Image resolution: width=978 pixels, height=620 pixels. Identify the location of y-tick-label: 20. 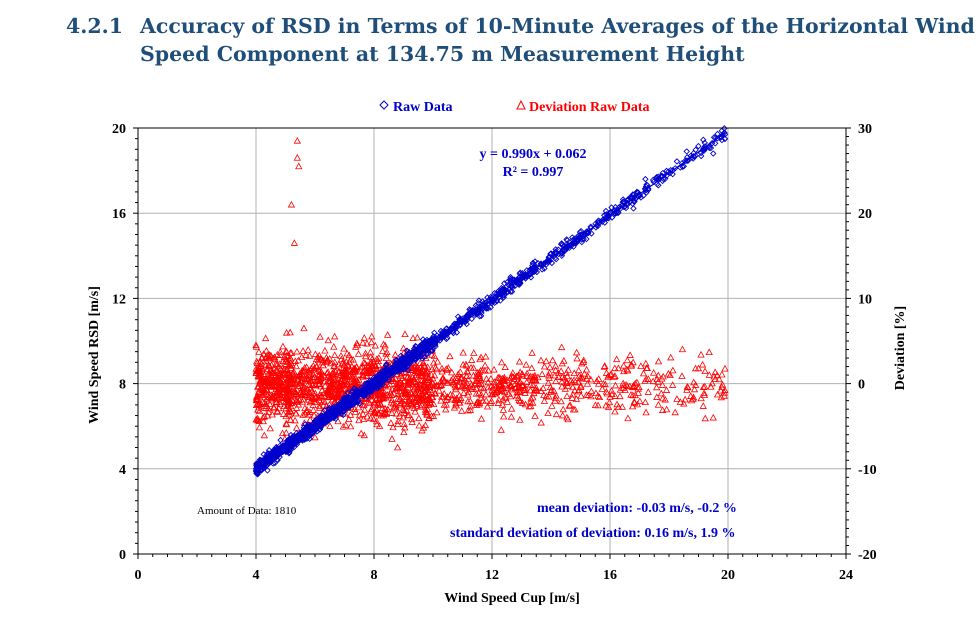
(119, 129).